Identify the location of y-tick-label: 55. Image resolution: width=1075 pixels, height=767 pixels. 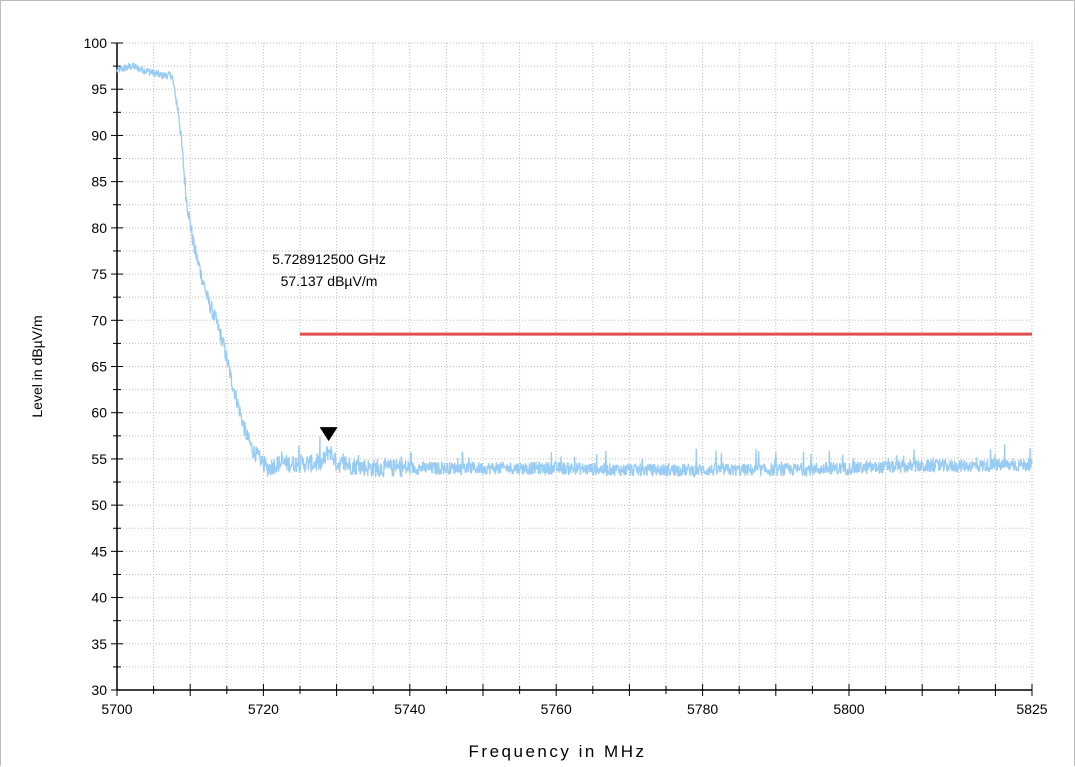
(99, 459).